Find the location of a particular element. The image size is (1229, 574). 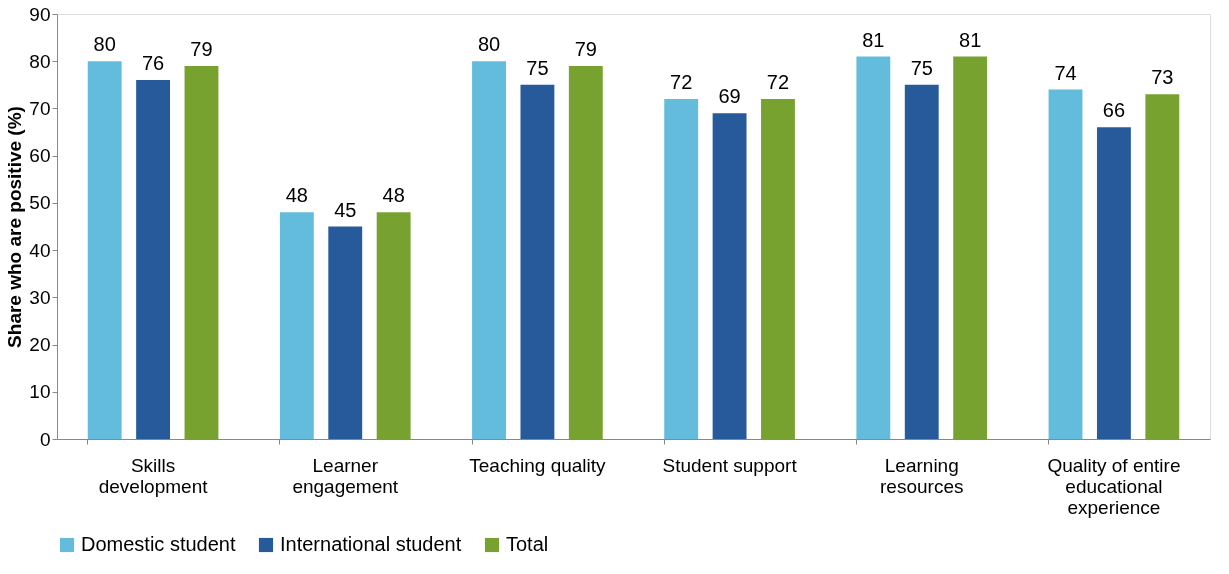

x-tick-label: Teaching quality is located at coordinates (538, 465).